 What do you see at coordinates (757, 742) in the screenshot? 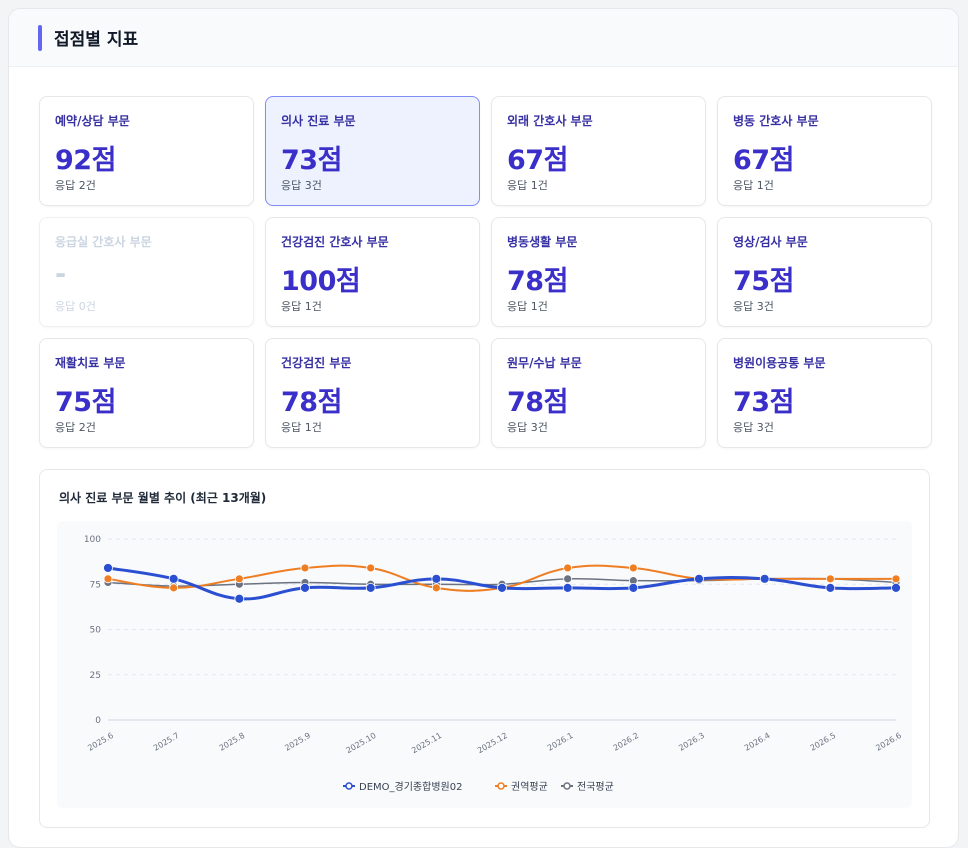
I see `x-tick-label: 2026.4` at bounding box center [757, 742].